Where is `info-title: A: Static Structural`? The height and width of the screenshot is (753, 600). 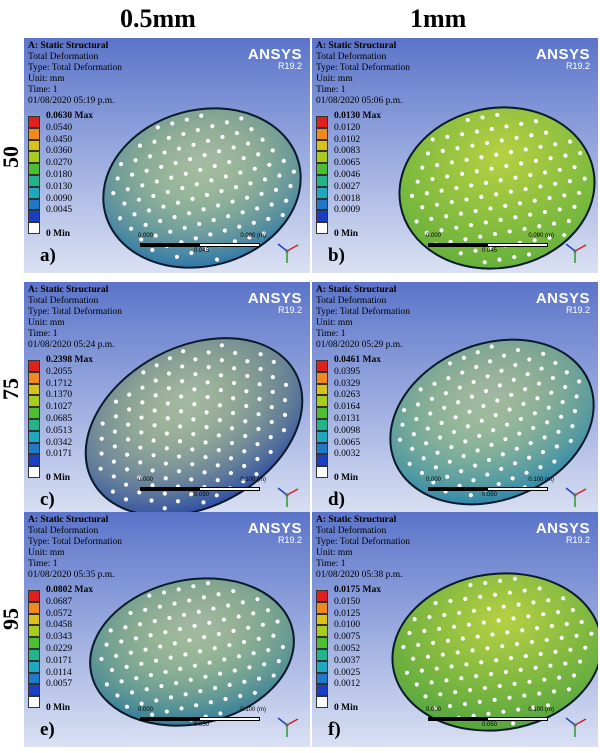 info-title: A: Static Structural is located at coordinates (68, 520).